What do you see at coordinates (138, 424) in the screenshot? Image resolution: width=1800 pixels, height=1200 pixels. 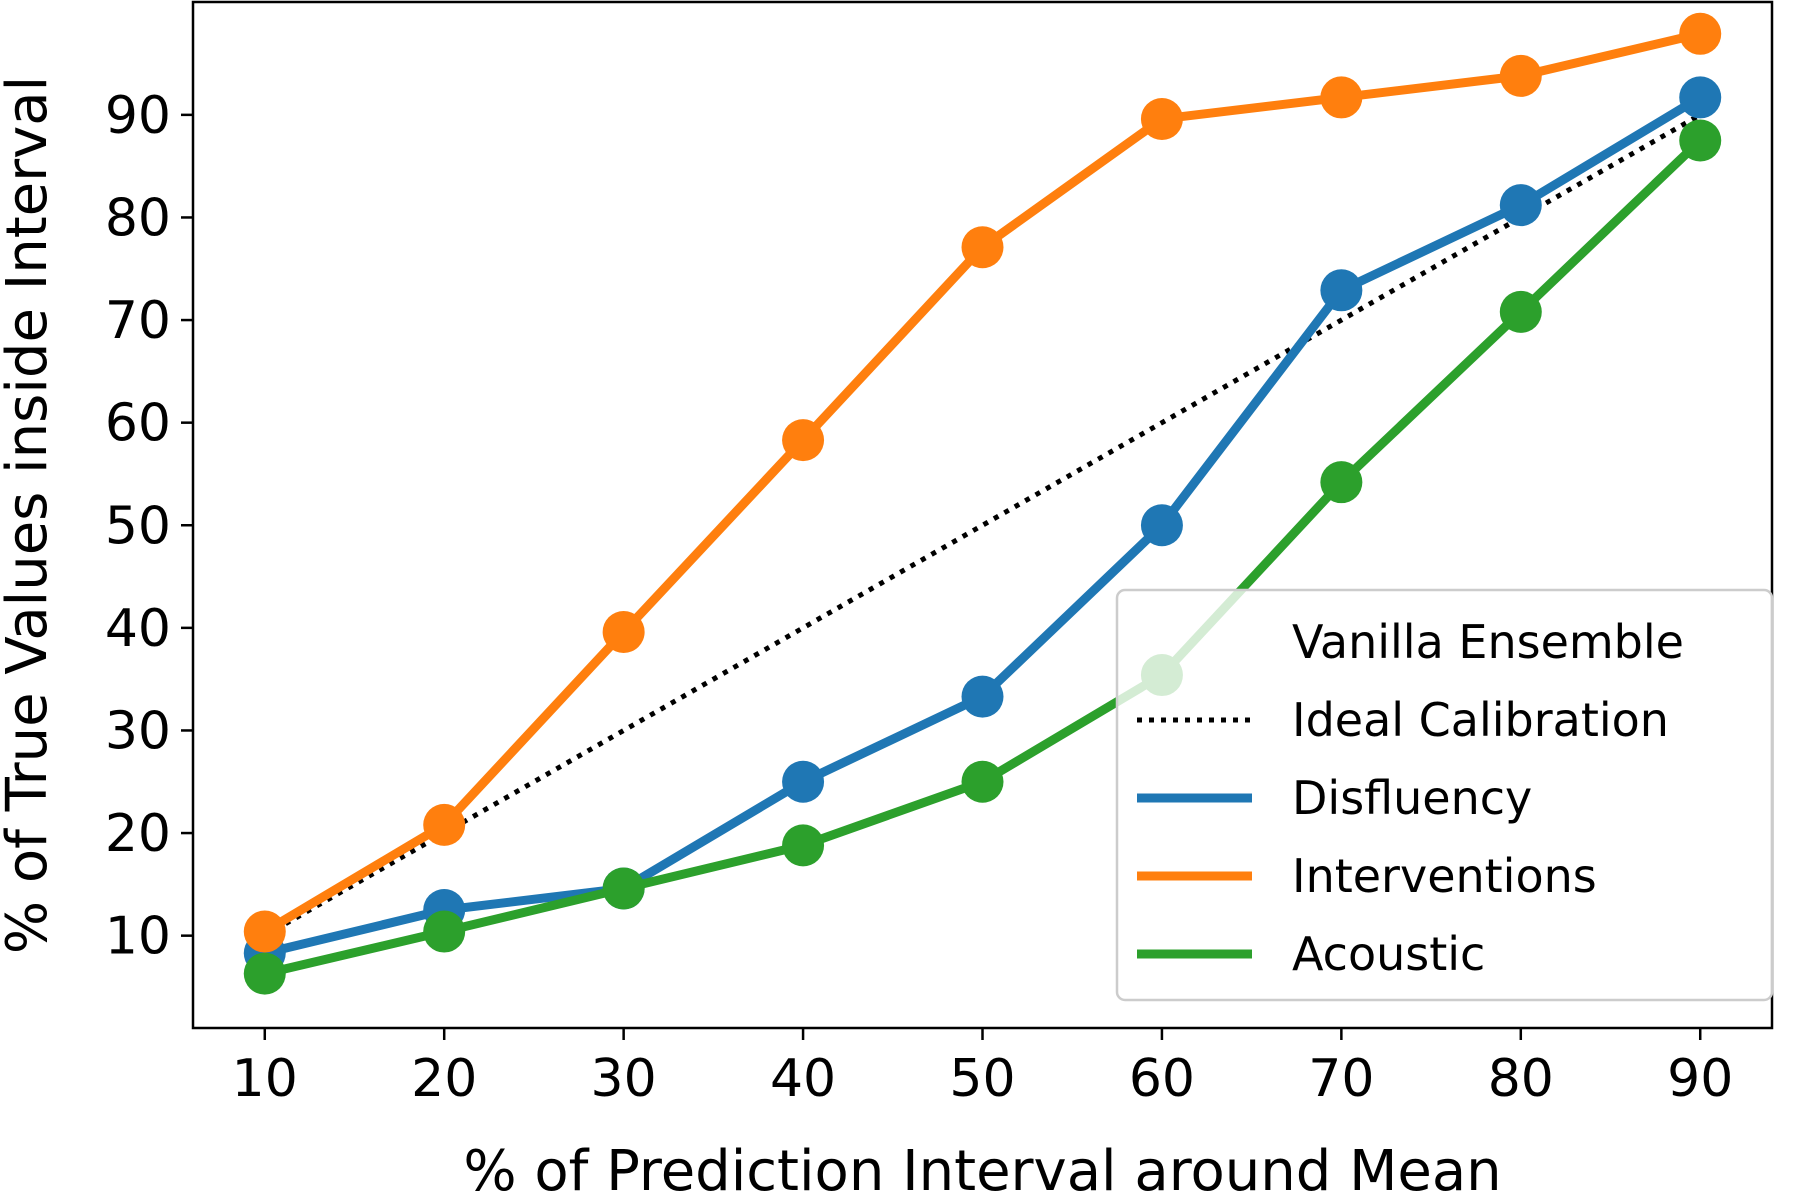 I see `y-tick-label-60: 60` at bounding box center [138, 424].